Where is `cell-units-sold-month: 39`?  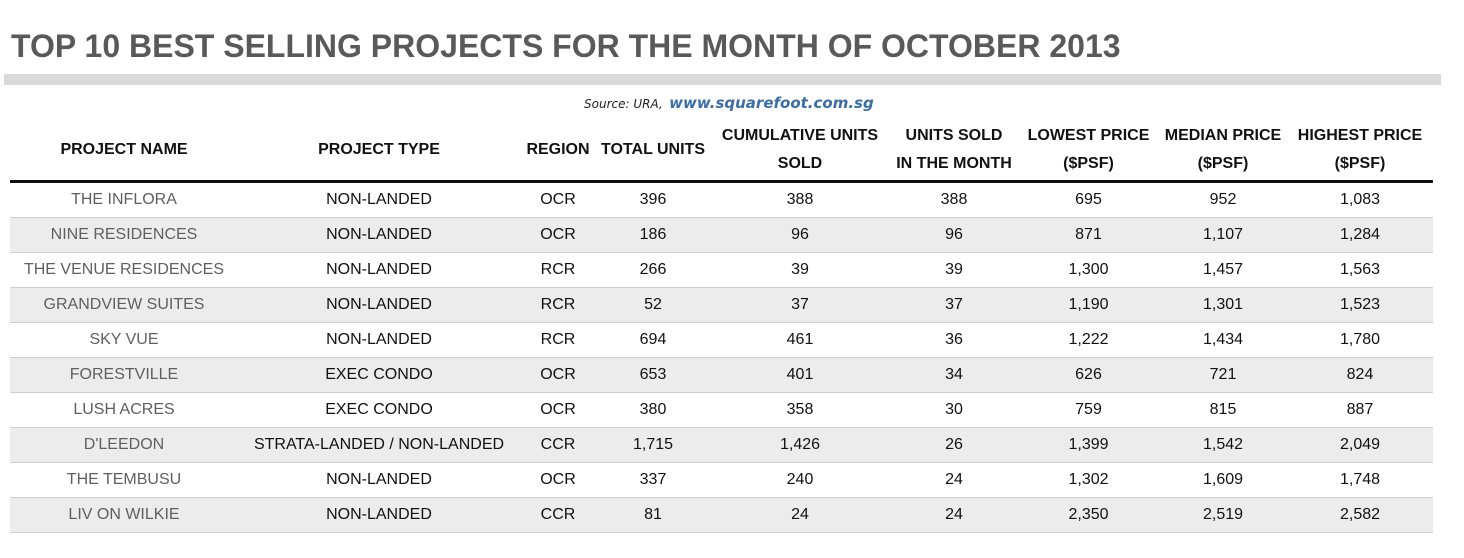 cell-units-sold-month: 39 is located at coordinates (954, 270).